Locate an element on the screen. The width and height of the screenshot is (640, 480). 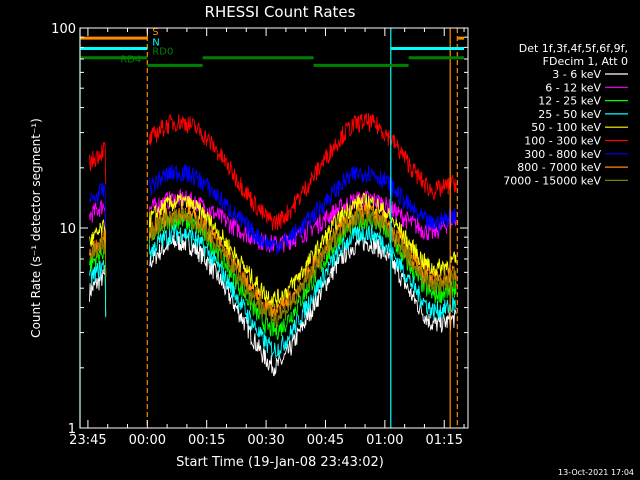
flag-label-rd0: RD0 is located at coordinates (162, 52).